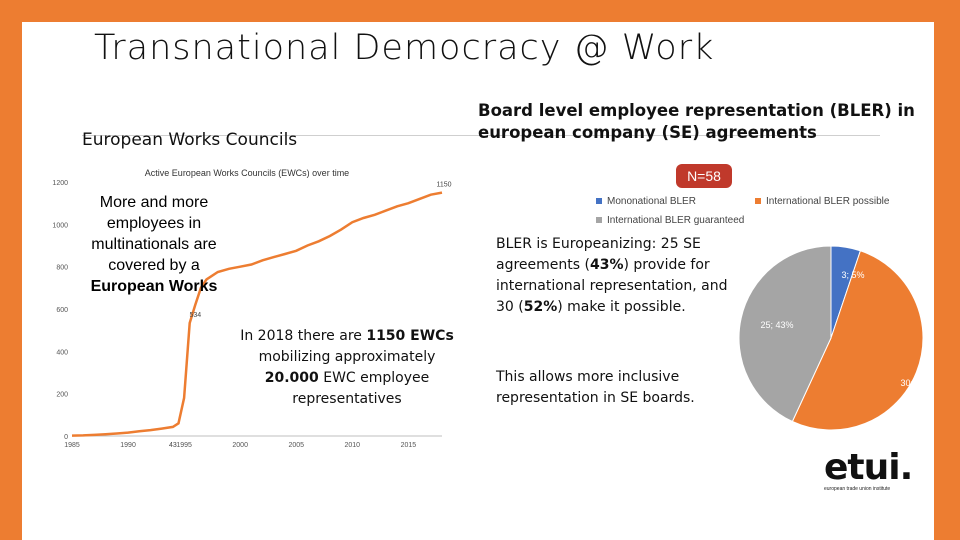 Image resolution: width=960 pixels, height=540 pixels. What do you see at coordinates (404, 48) in the screenshot?
I see `slide-title: Transnational Democracy @ Work` at bounding box center [404, 48].